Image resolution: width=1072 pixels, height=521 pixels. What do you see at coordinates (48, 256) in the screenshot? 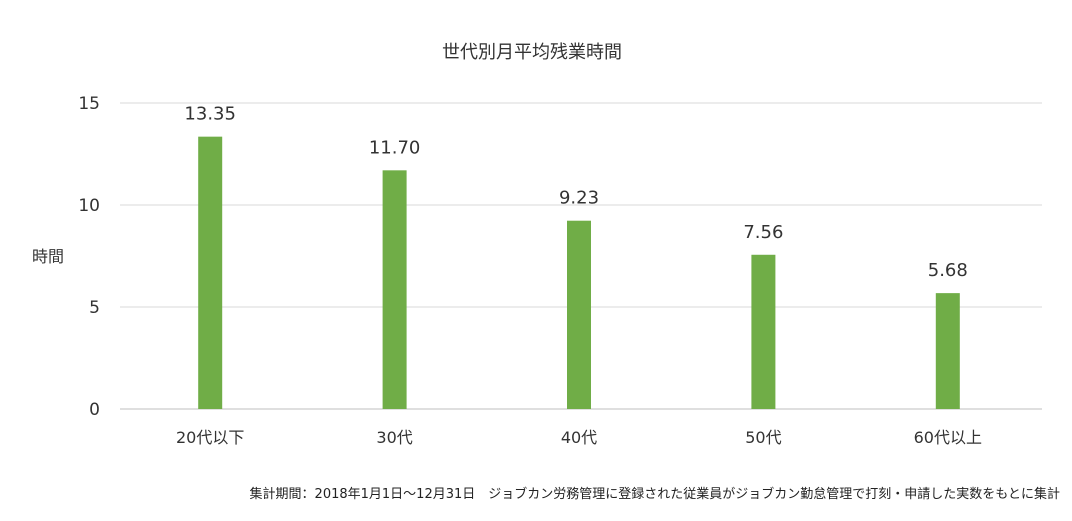
I see `y-axis-label: 時間` at bounding box center [48, 256].